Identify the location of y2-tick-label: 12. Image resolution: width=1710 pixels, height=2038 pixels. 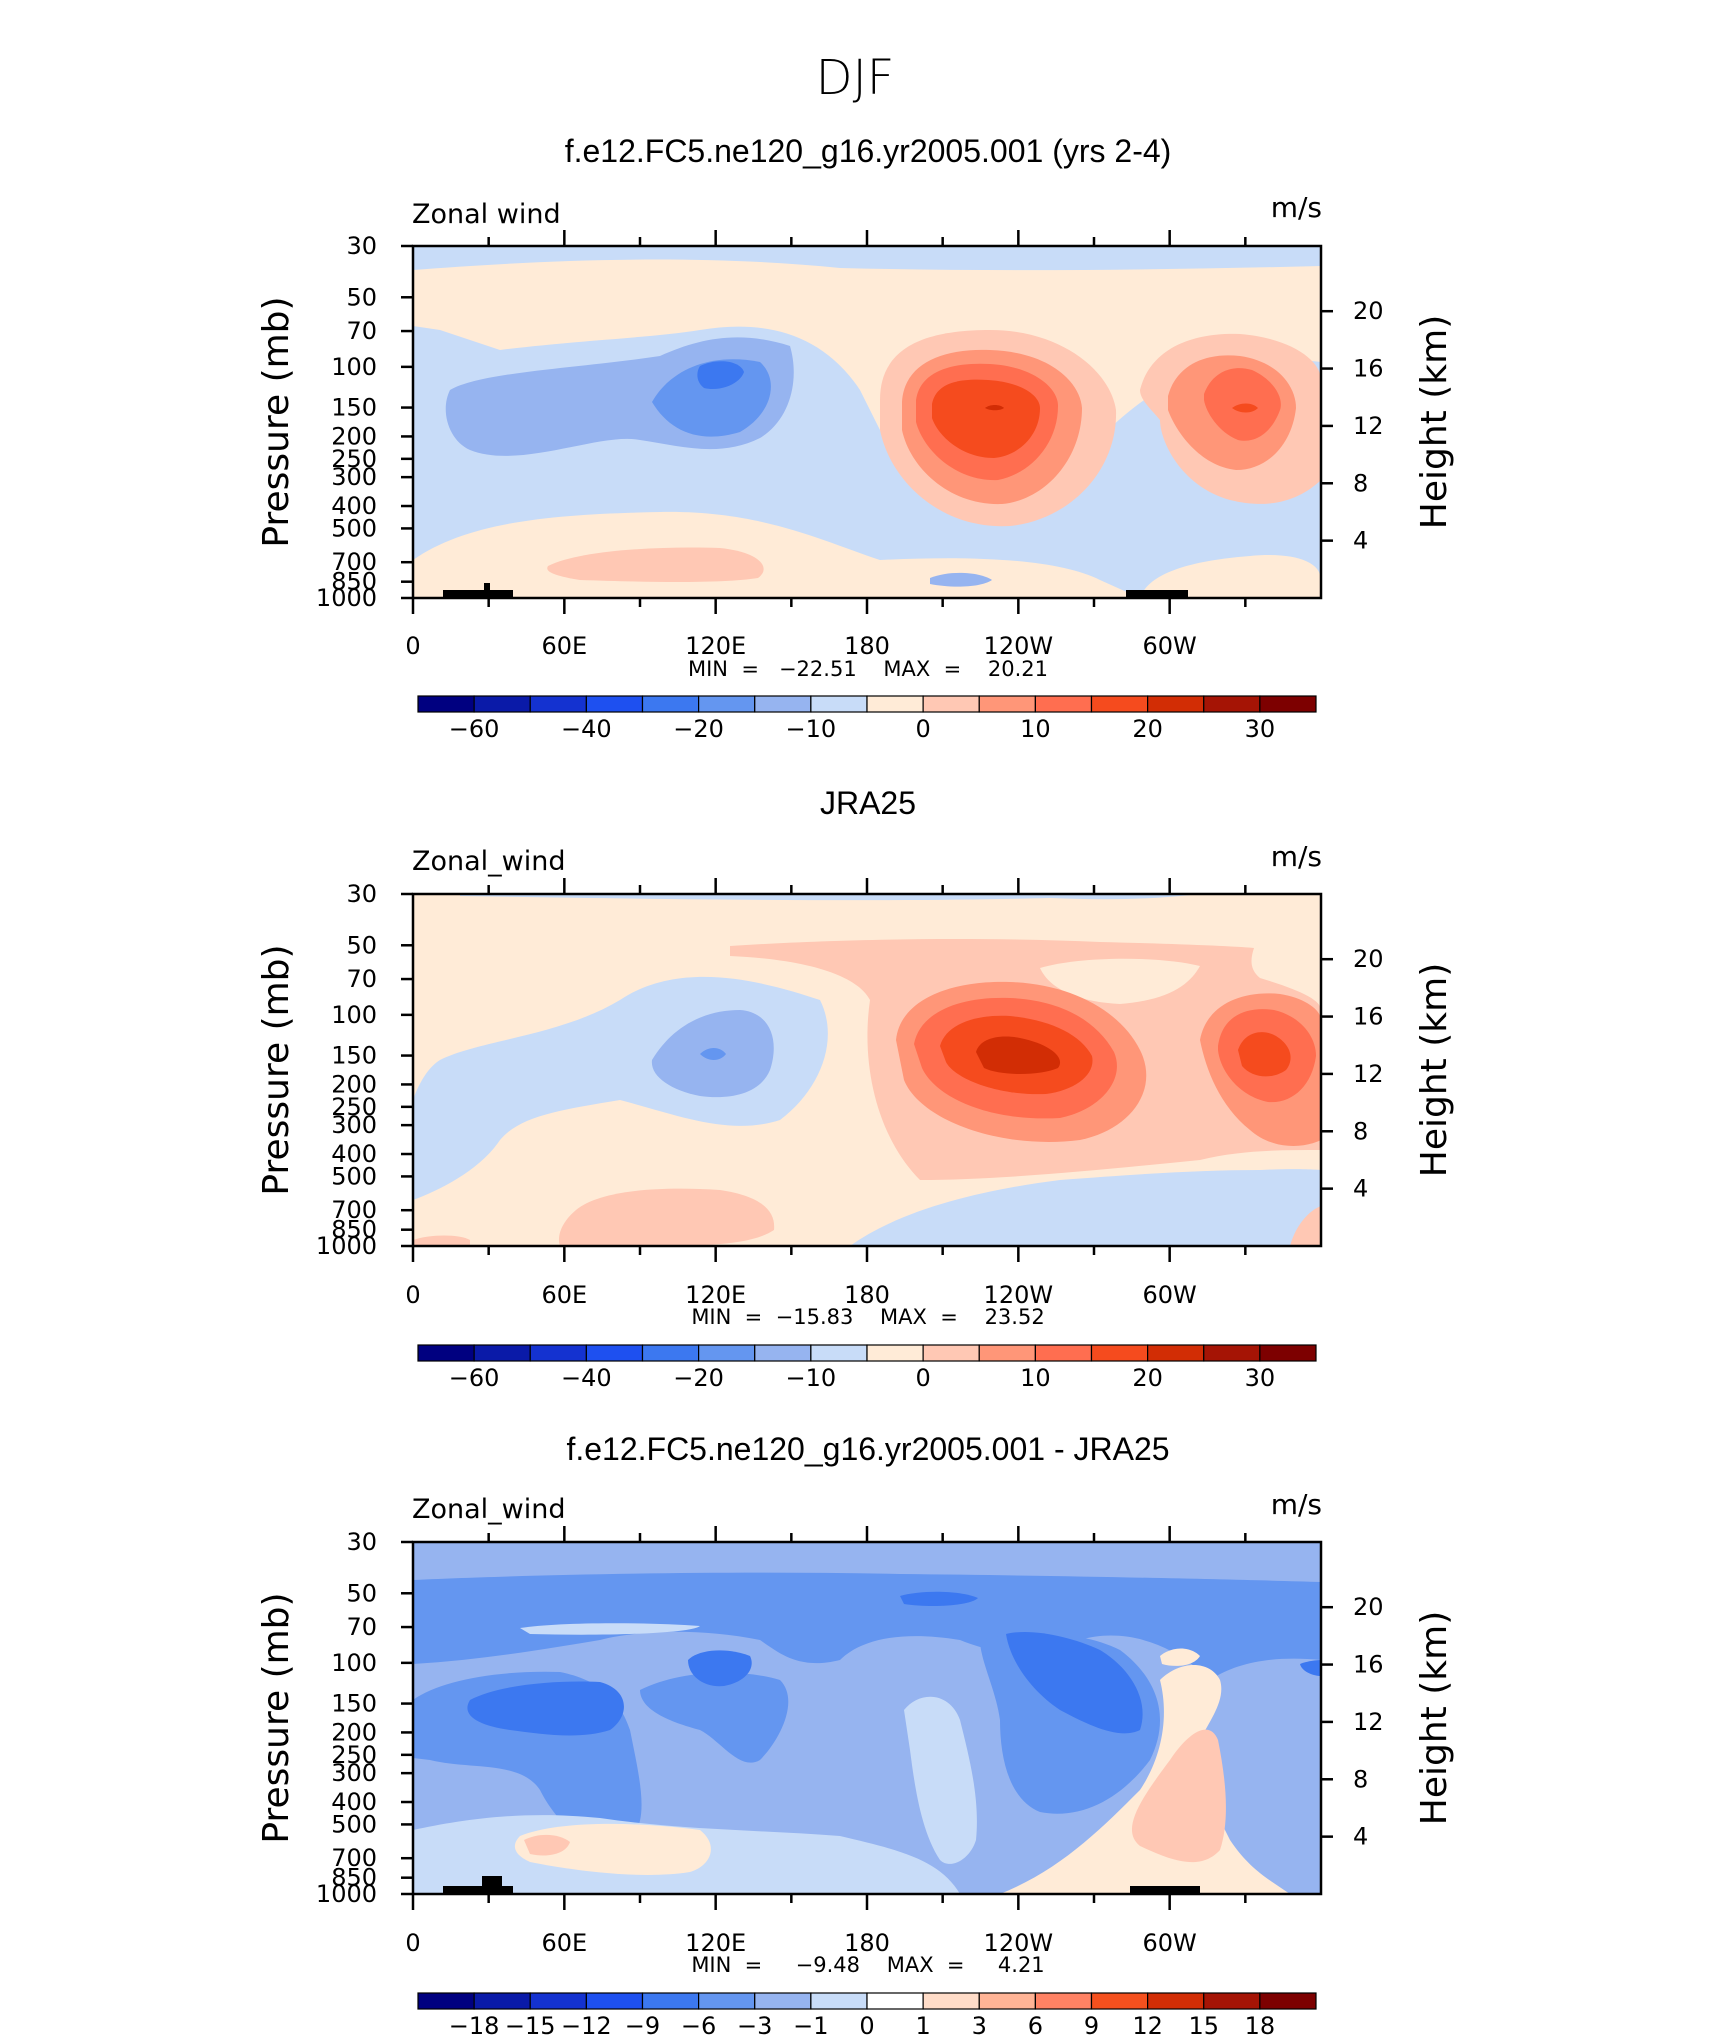
(1368, 1074).